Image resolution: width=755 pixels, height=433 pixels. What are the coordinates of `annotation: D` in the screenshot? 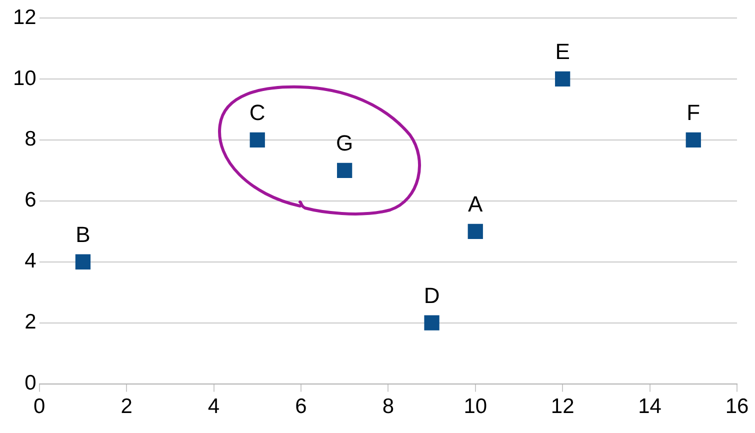 It's located at (432, 295).